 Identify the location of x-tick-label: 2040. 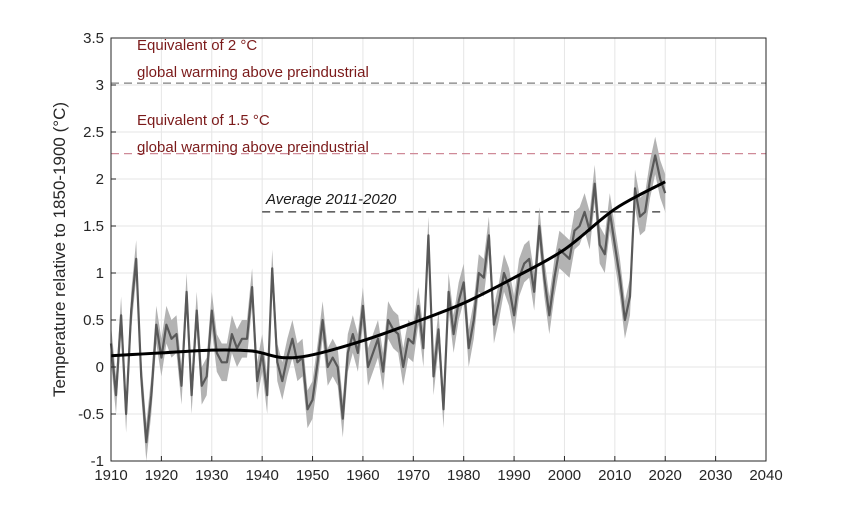
(765, 475).